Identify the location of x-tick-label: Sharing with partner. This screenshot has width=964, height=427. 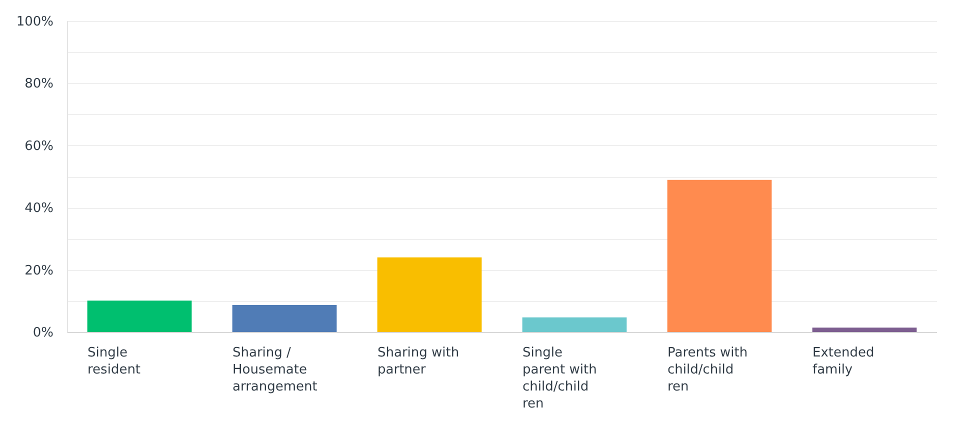
(419, 362).